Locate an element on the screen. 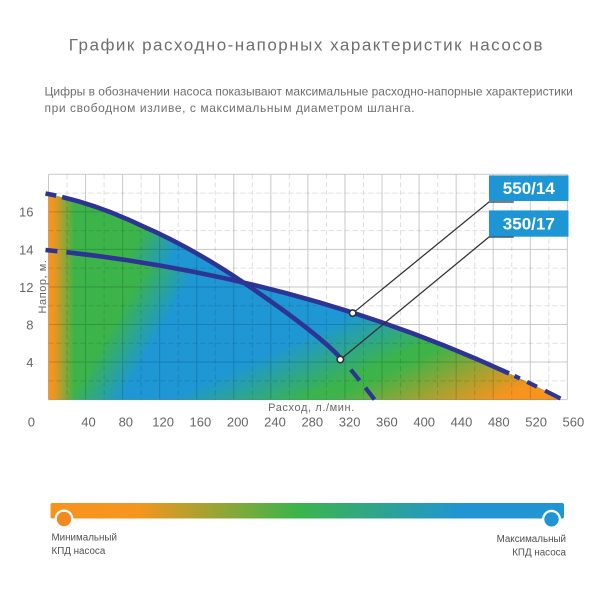 Image resolution: width=600 pixels, height=600 pixels. svg-text: 14 is located at coordinates (26, 249).